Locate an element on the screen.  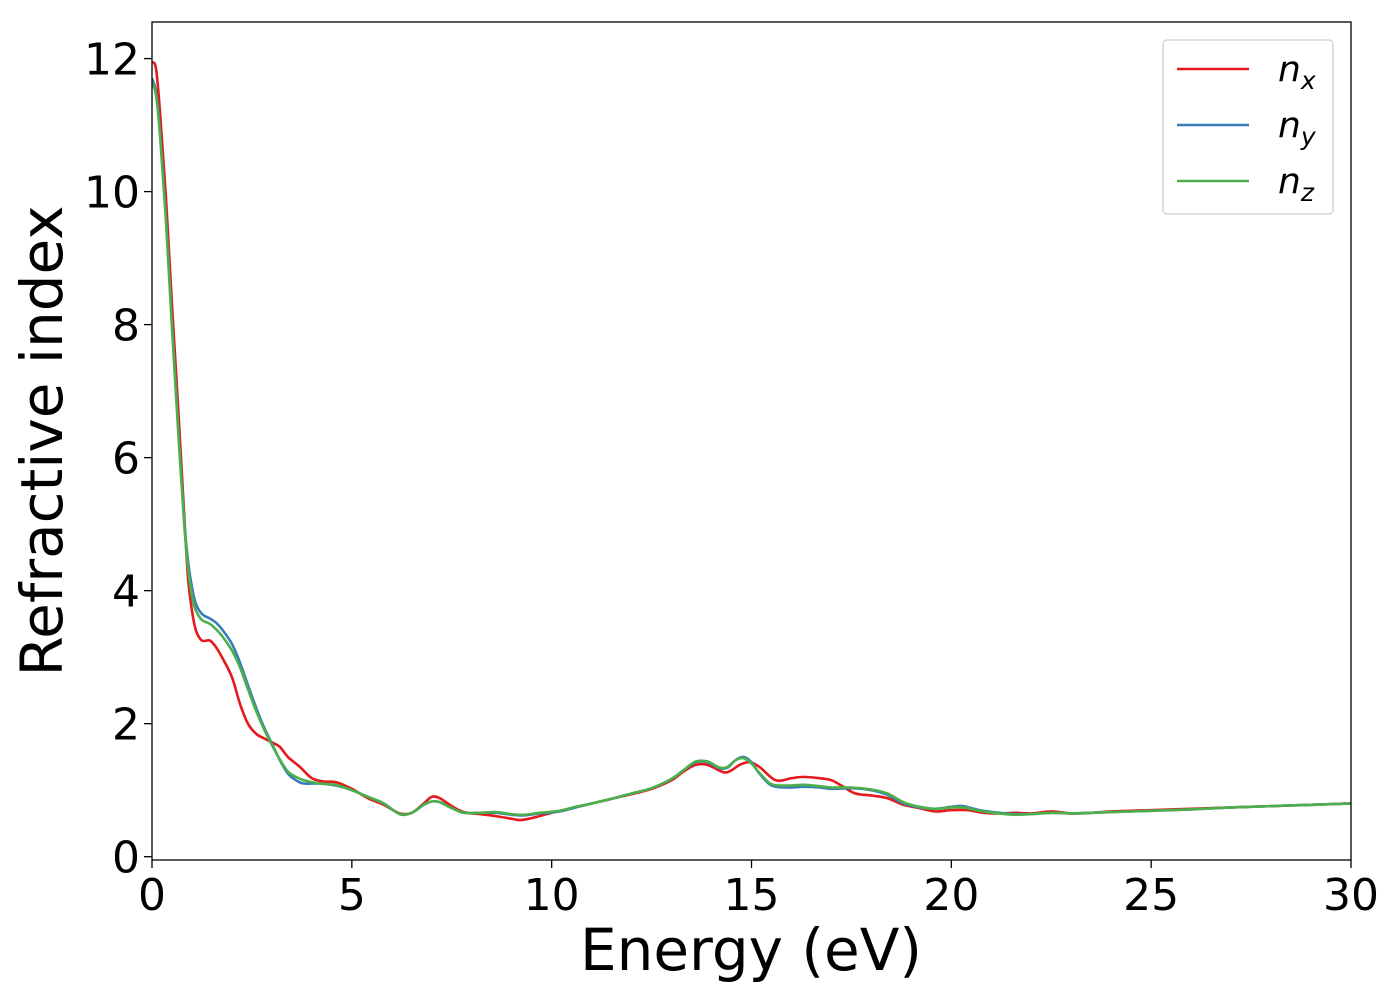
legend-label: nx is located at coordinates (1297, 72).